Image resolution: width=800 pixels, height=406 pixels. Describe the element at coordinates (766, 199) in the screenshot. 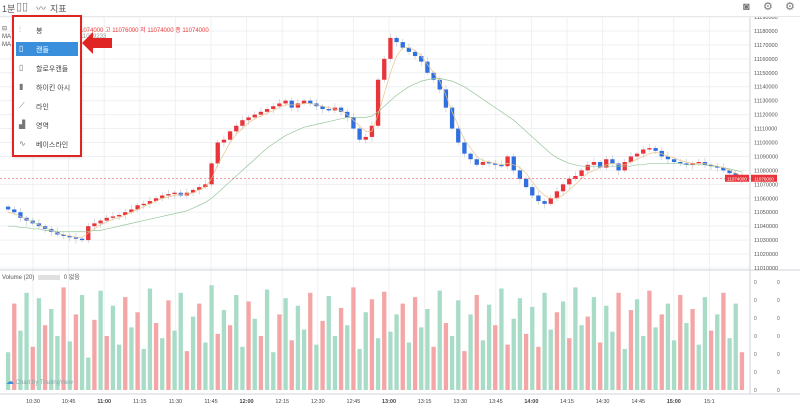

I see `price-tick-label: 11060000` at that location.